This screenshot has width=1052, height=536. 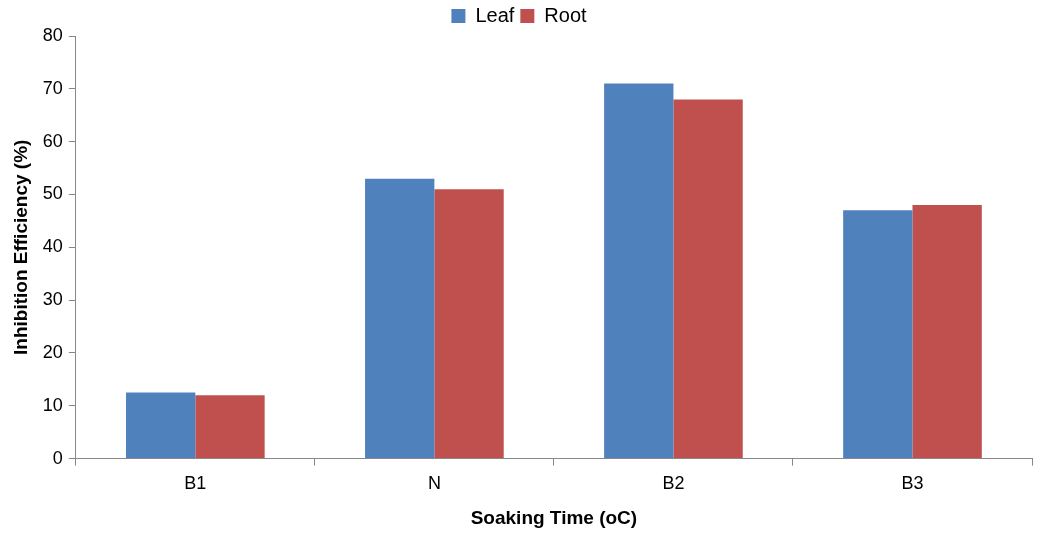 I want to click on x-tick-label: B2, so click(x=673, y=483).